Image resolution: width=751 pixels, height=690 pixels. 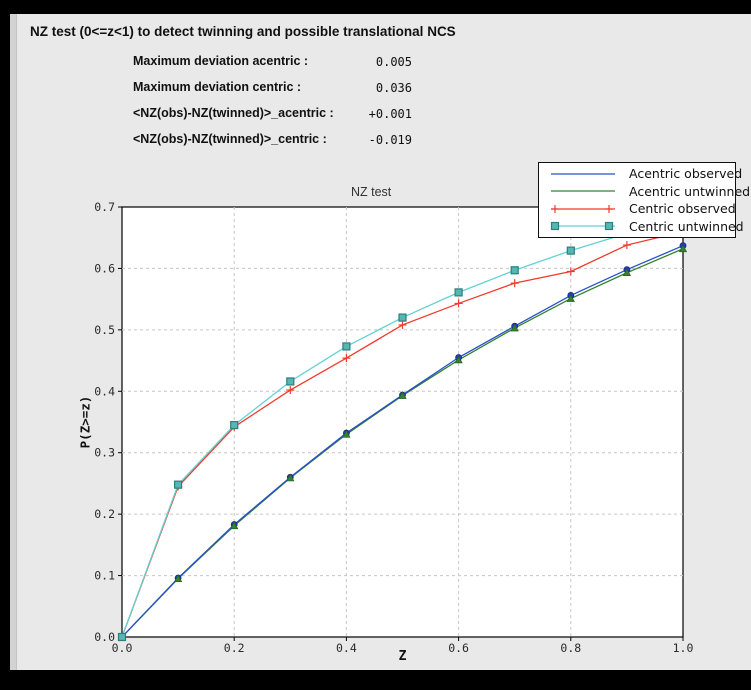 What do you see at coordinates (390, 114) in the screenshot?
I see `stat-value-nz-diff-acentric: +0.001` at bounding box center [390, 114].